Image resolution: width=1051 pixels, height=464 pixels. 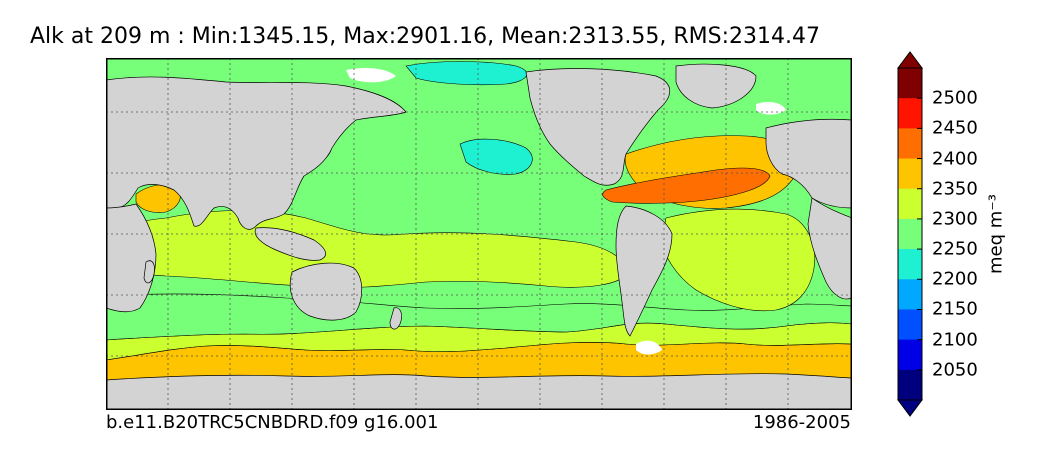 What do you see at coordinates (272, 422) in the screenshot?
I see `case-name-label: b.e11.B20TRC5CNBDRD.f09 g16.001` at bounding box center [272, 422].